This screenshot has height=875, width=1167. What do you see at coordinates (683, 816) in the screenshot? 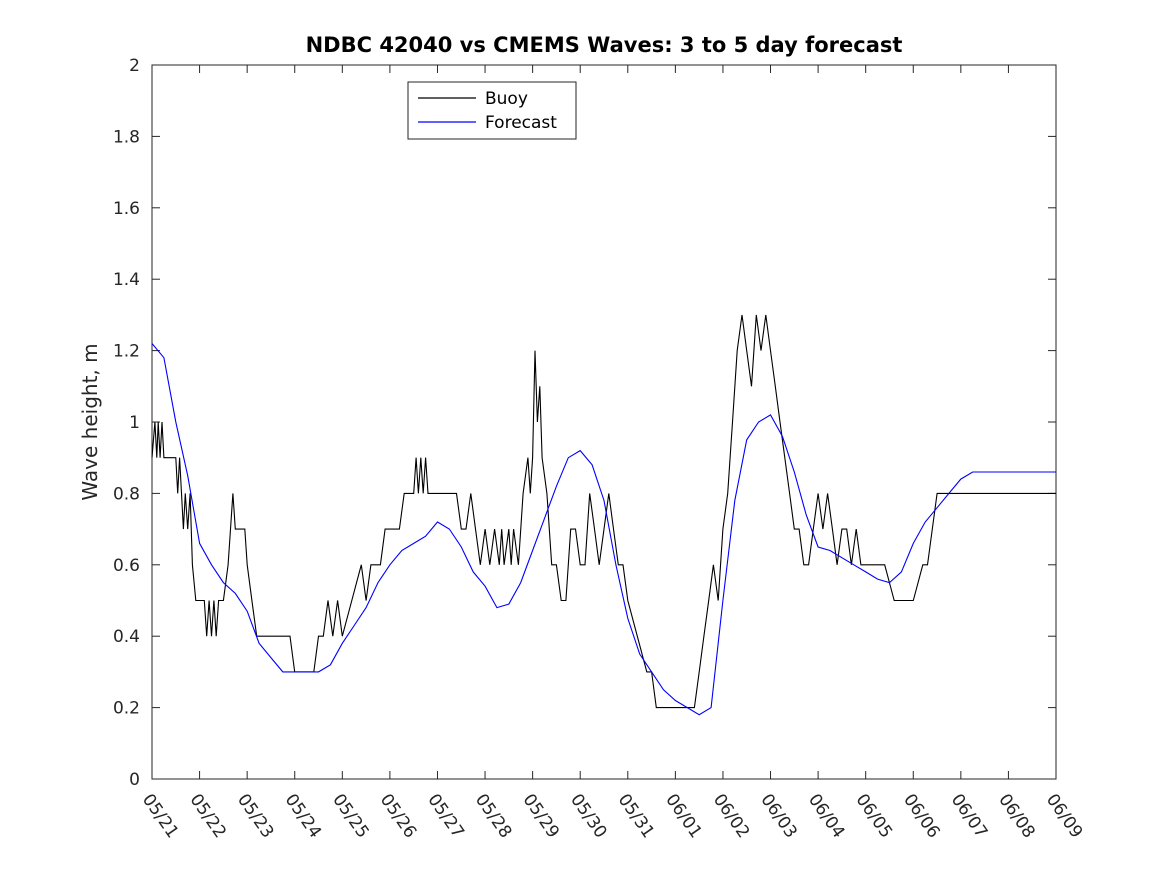
I see `x-tick-label: 06/01` at bounding box center [683, 816].